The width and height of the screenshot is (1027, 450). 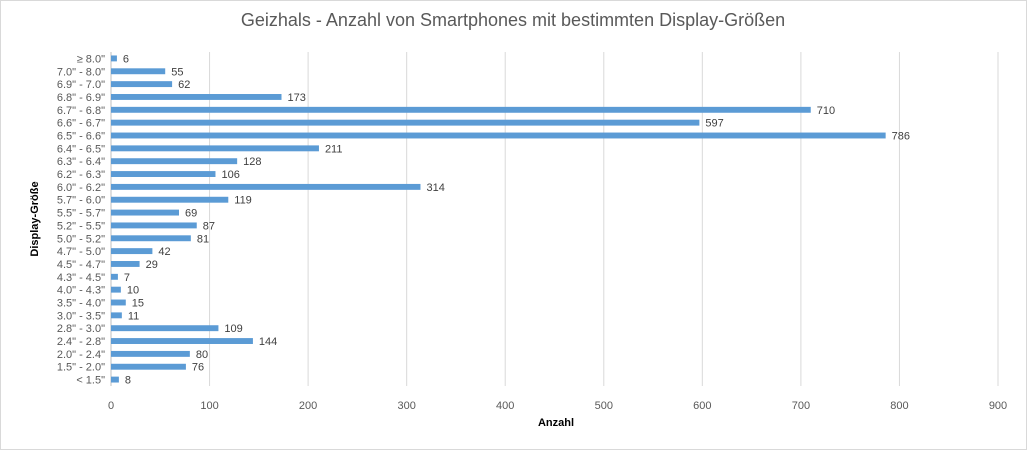 I want to click on data-label: 10, so click(x=133, y=291).